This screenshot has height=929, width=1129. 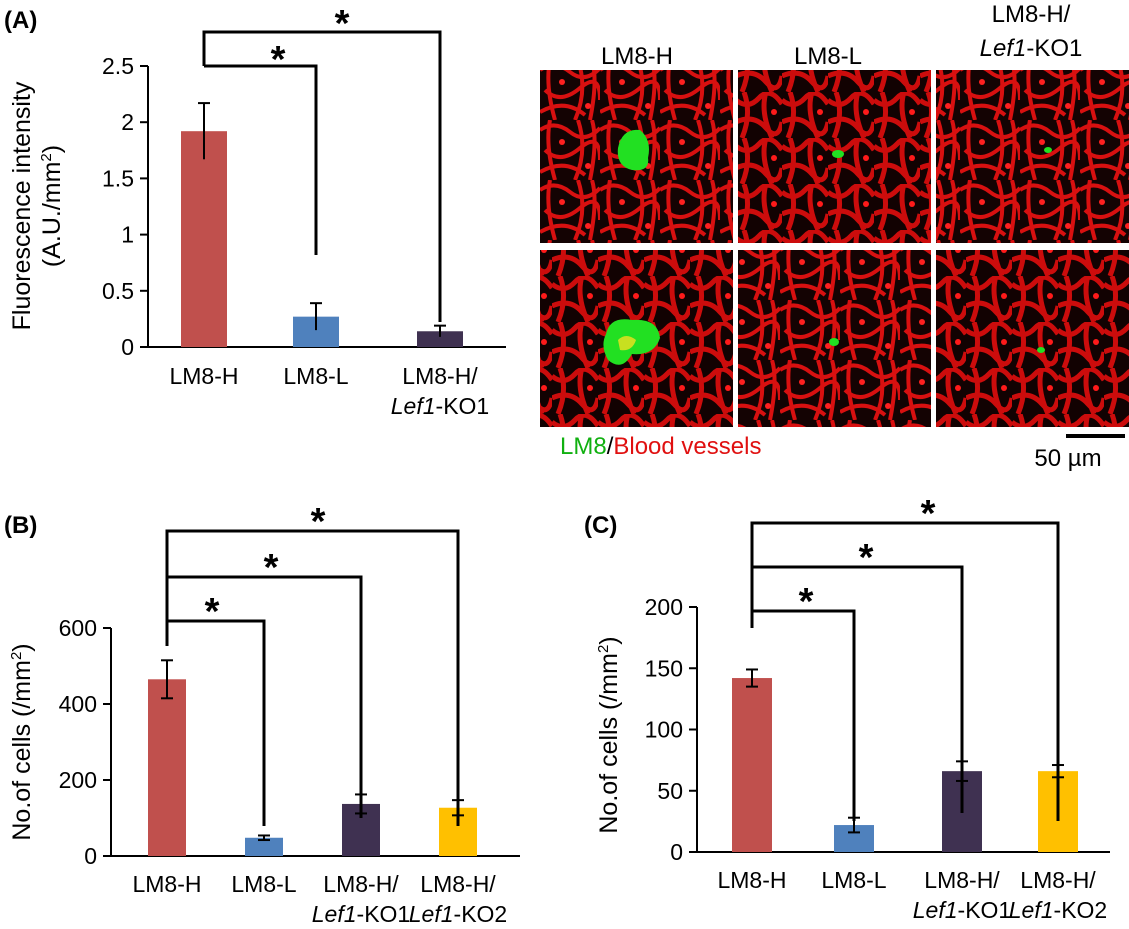 I want to click on chart-b-ylabel: No.of cells (/mm2), so click(x=22, y=741).